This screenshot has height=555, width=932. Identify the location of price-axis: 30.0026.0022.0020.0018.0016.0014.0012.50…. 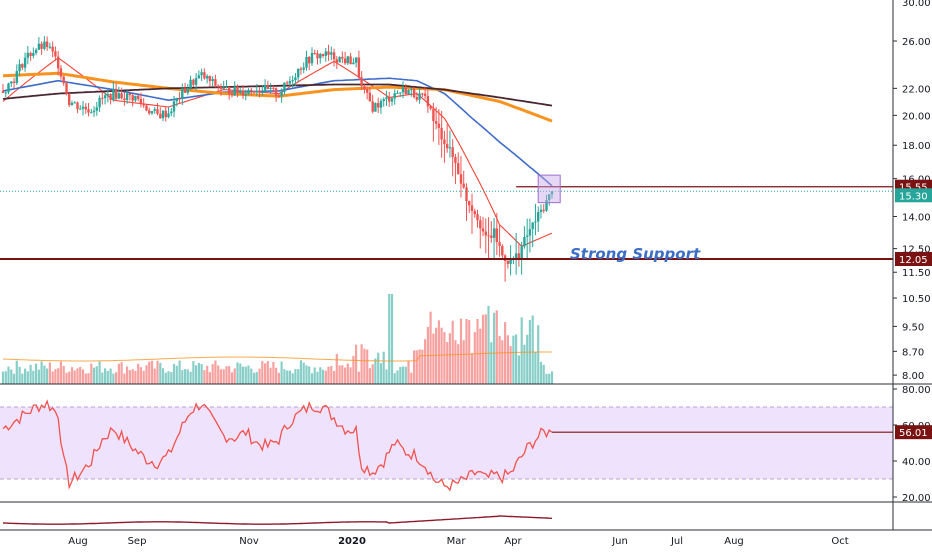
(912, 252).